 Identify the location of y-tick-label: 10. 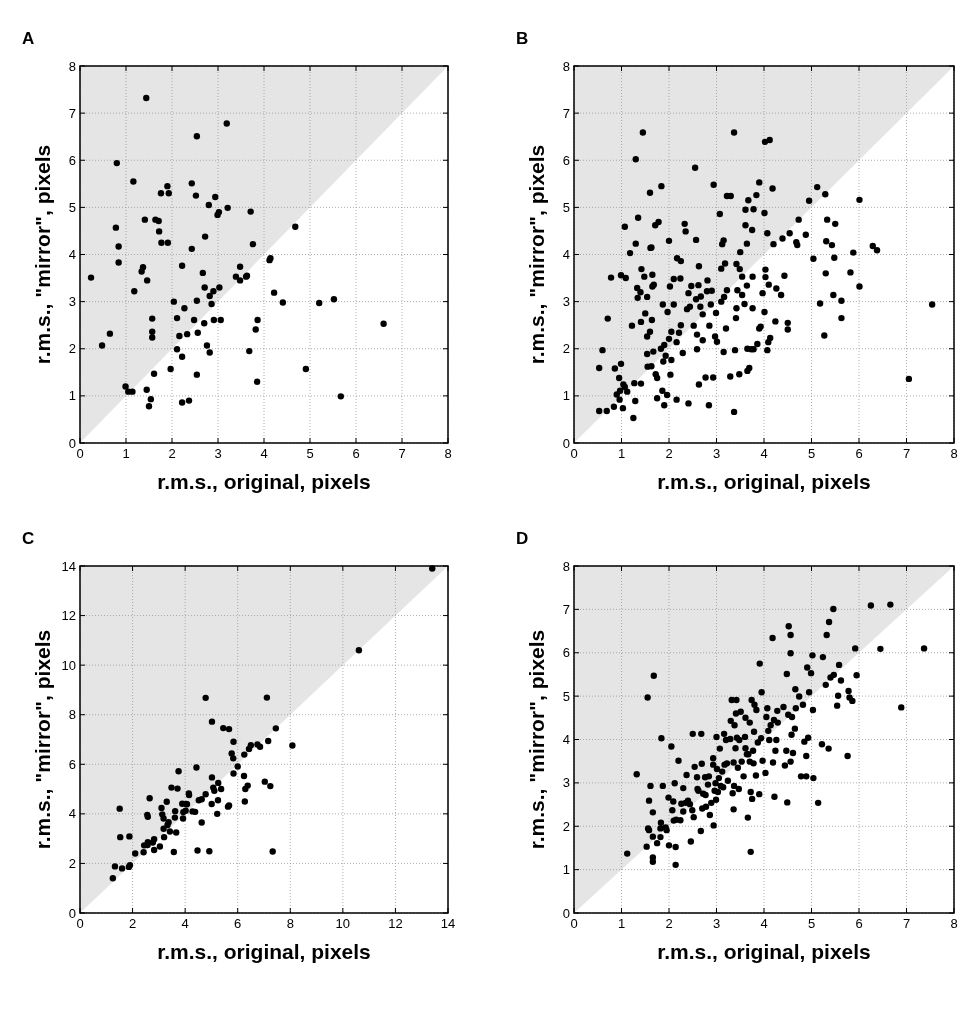
(68, 665).